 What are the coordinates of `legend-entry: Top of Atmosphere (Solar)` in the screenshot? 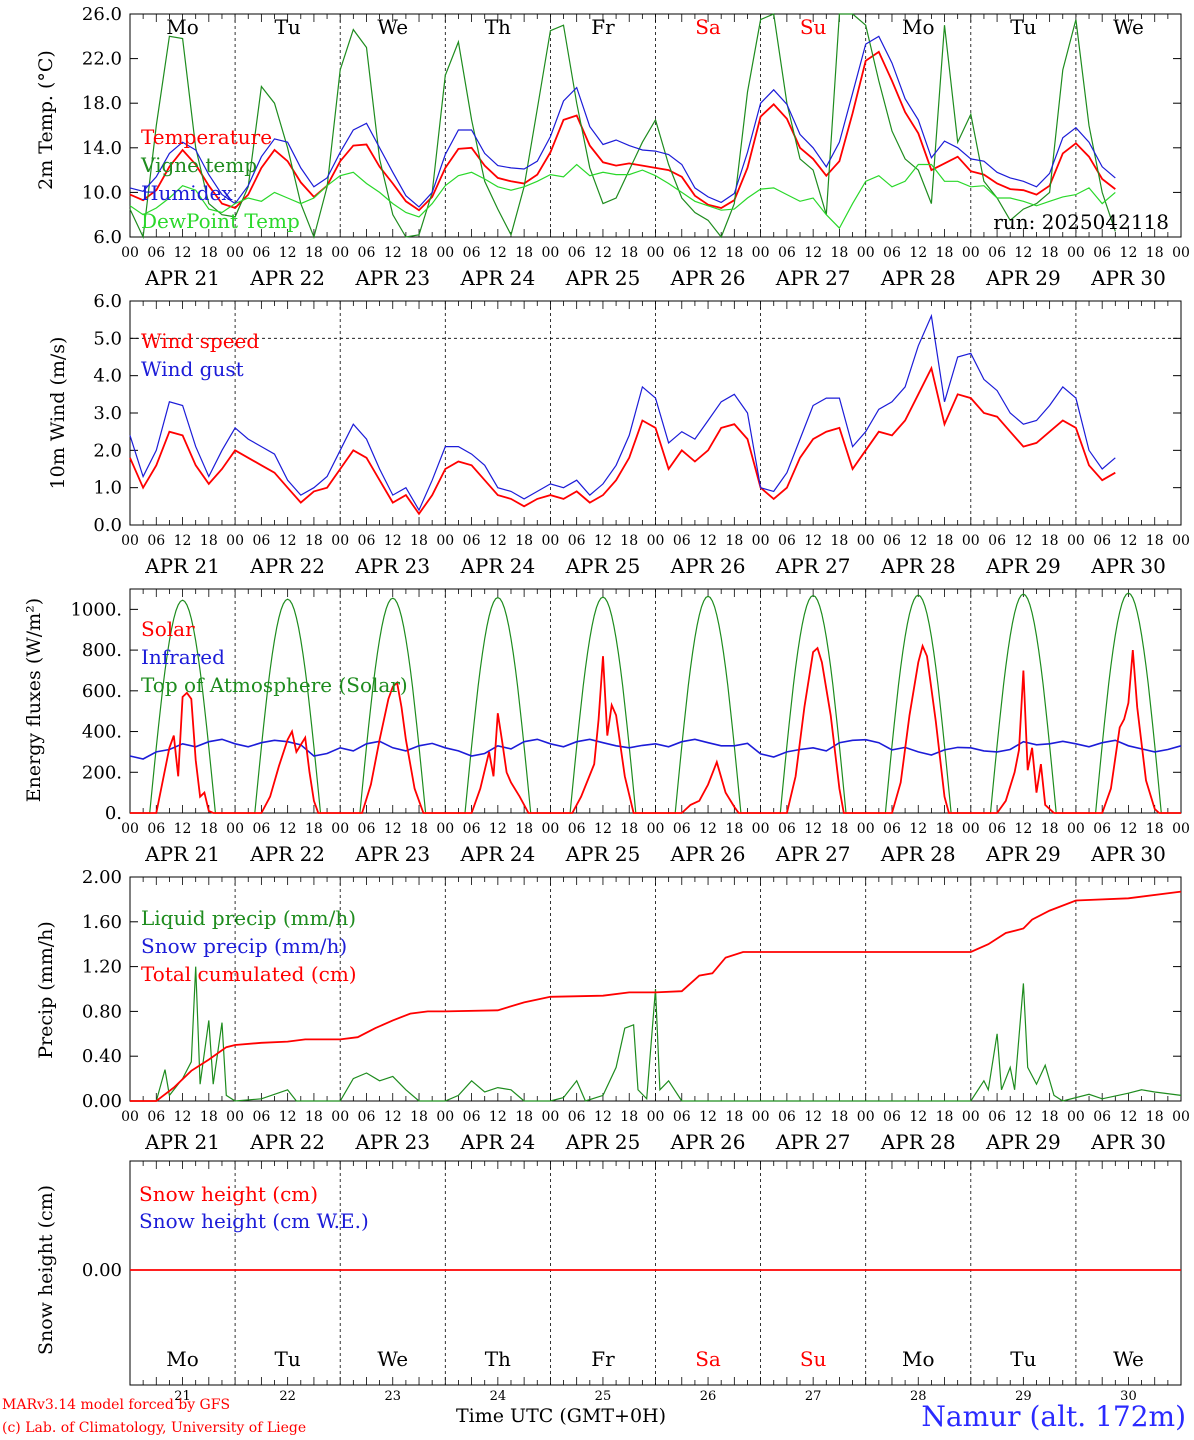 It's located at (274, 685).